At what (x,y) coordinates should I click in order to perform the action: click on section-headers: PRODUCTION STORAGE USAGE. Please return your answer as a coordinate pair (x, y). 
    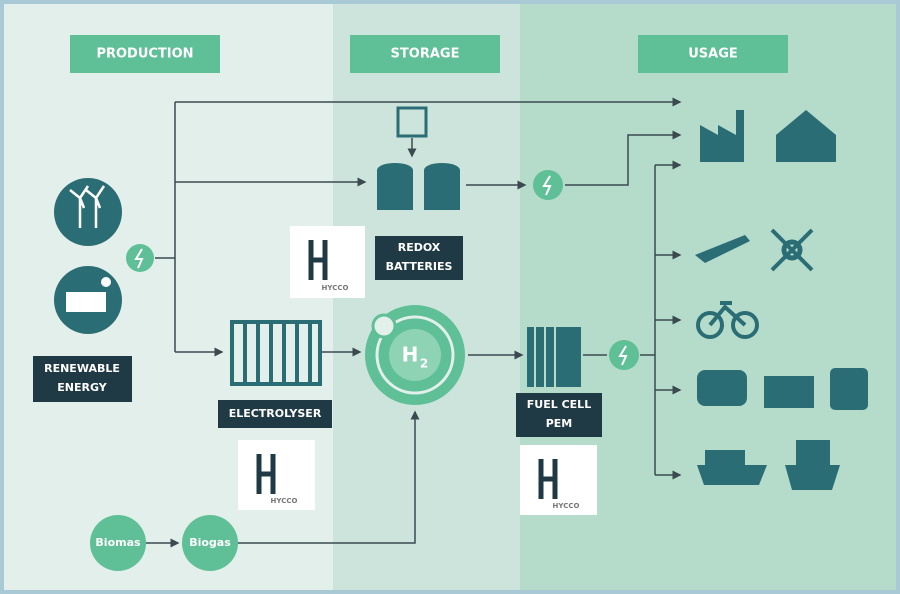
    Looking at the image, I should click on (429, 54).